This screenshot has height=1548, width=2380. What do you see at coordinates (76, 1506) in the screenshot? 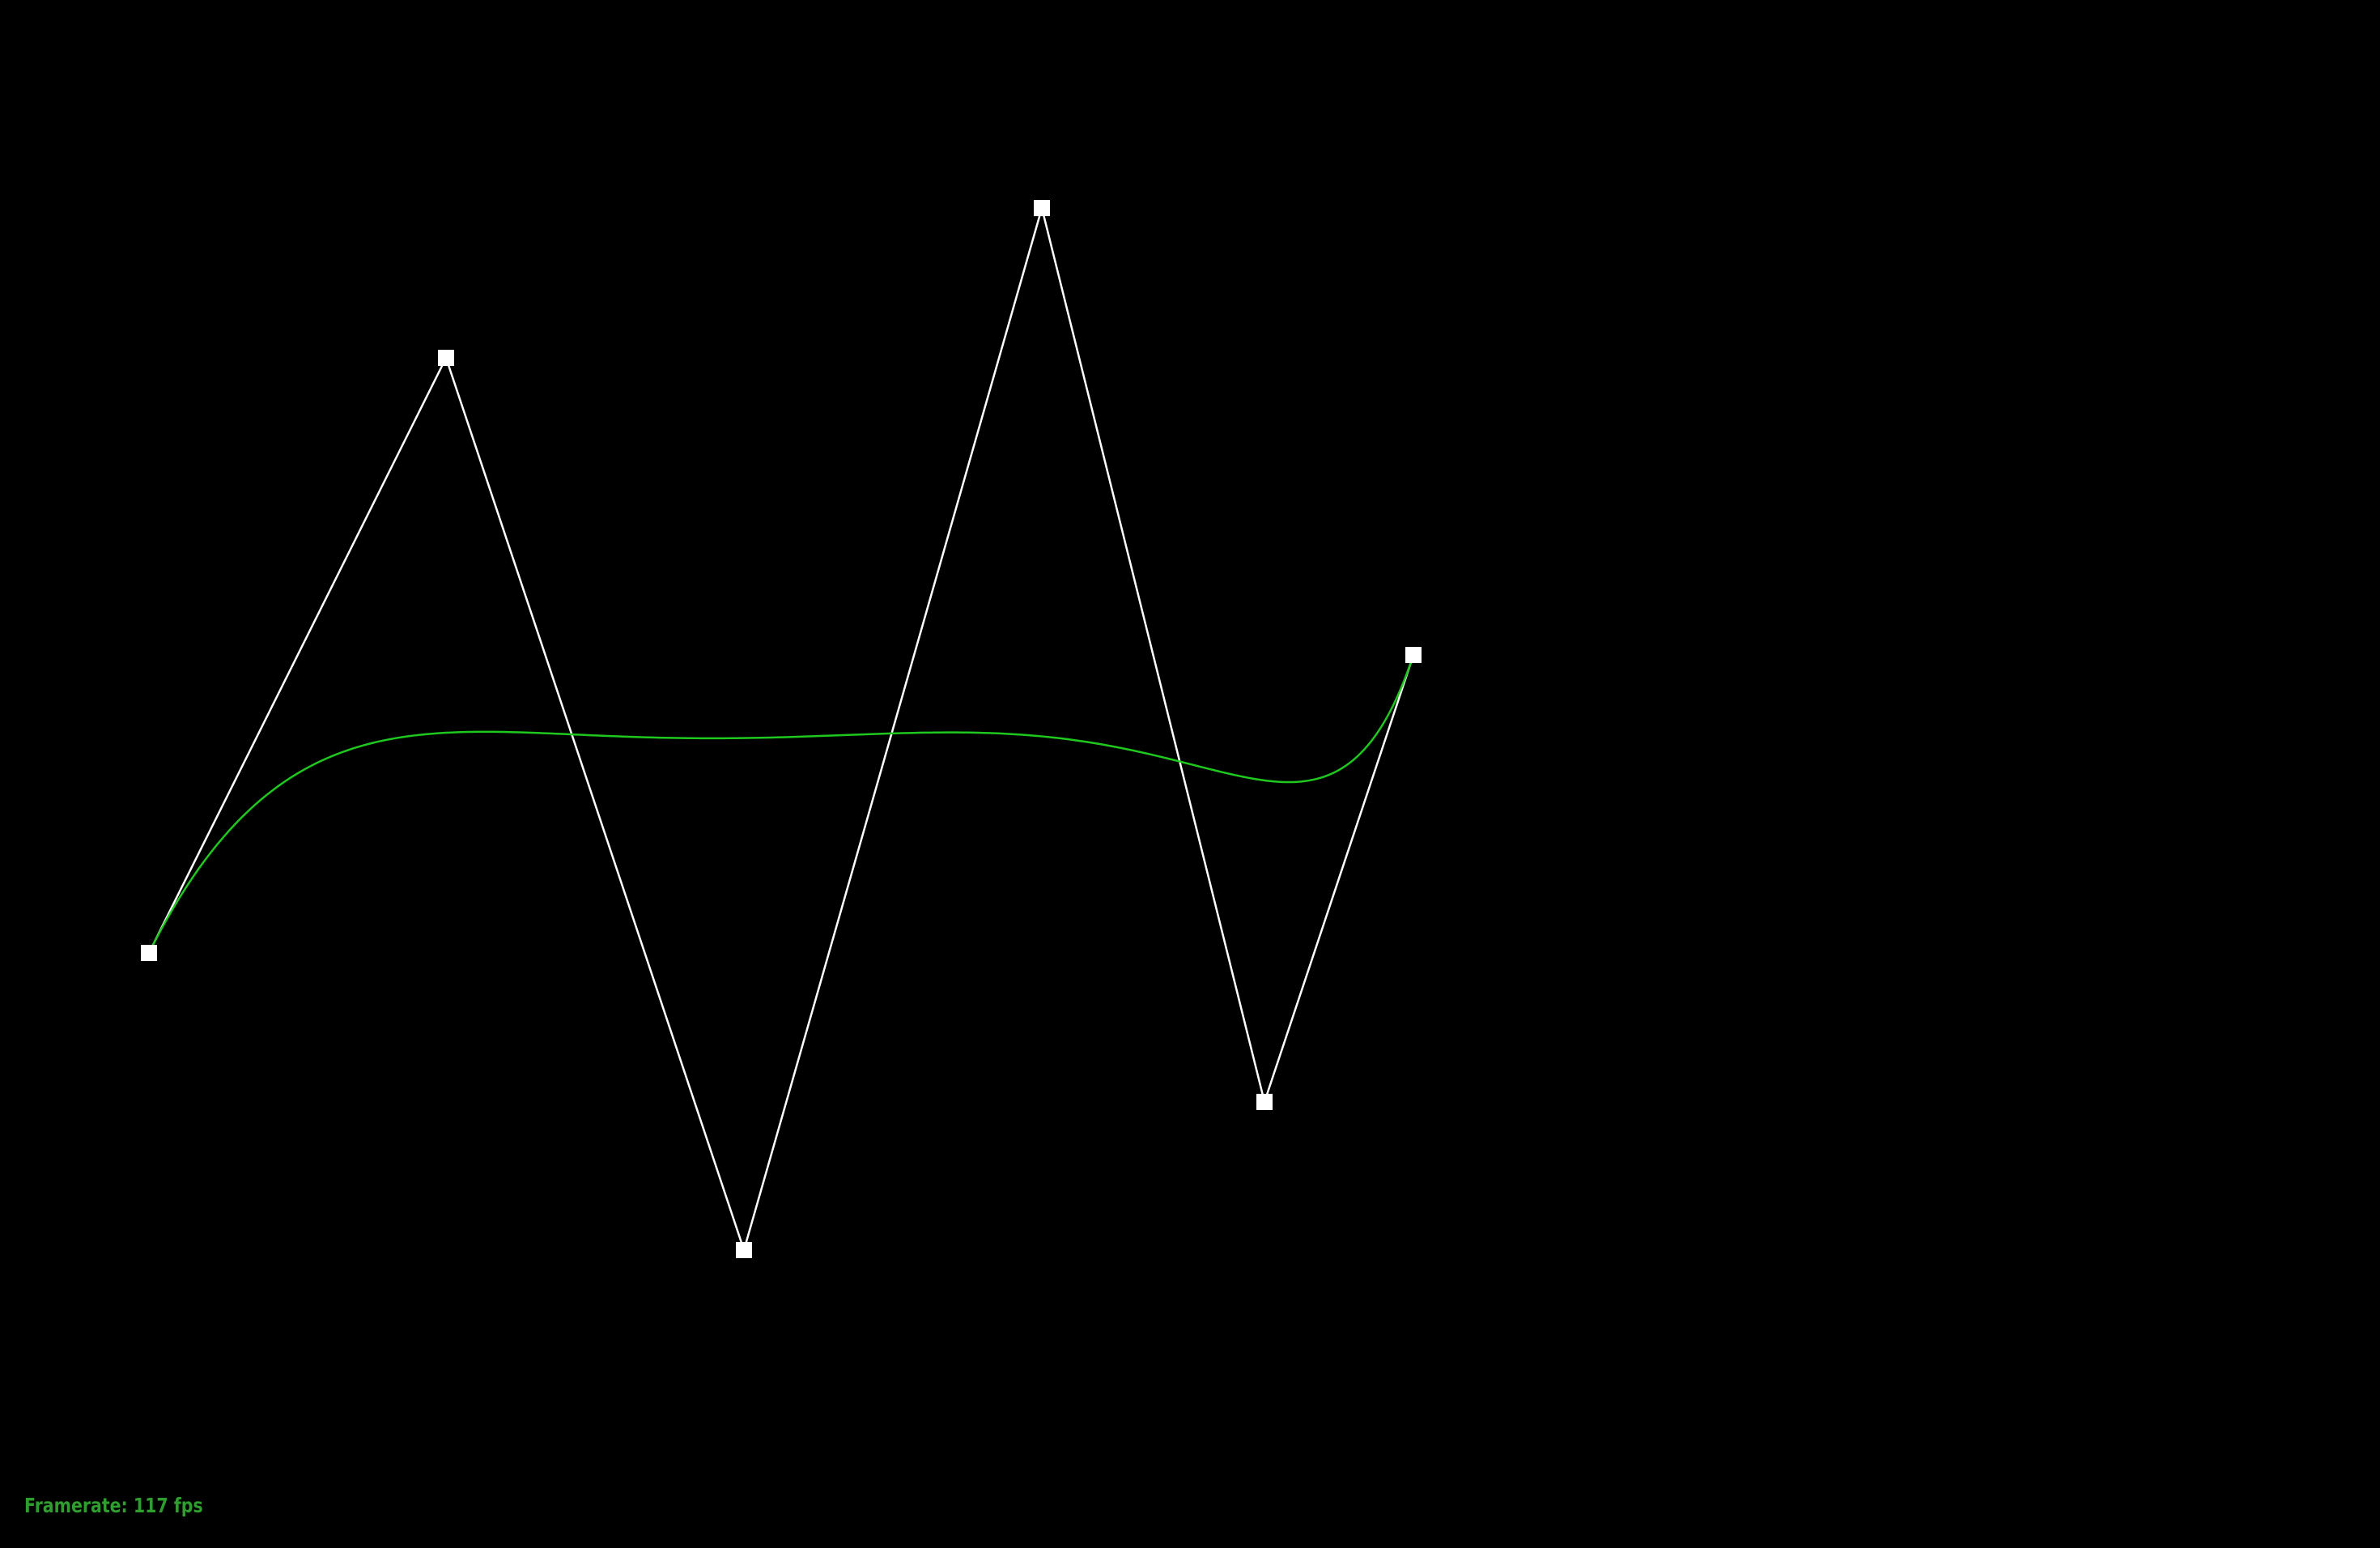
I see `framerate-label: Framerate:` at bounding box center [76, 1506].